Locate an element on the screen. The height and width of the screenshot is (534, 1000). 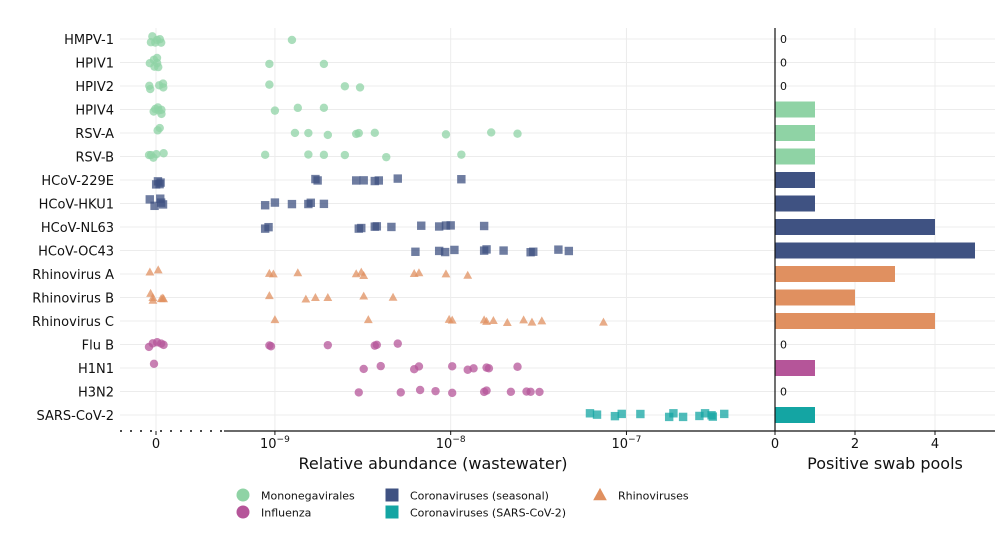
legend-item-coronaviruses-sars-cov-2: Coronaviruses (SARS-CoV-2) is located at coordinates (475, 512).